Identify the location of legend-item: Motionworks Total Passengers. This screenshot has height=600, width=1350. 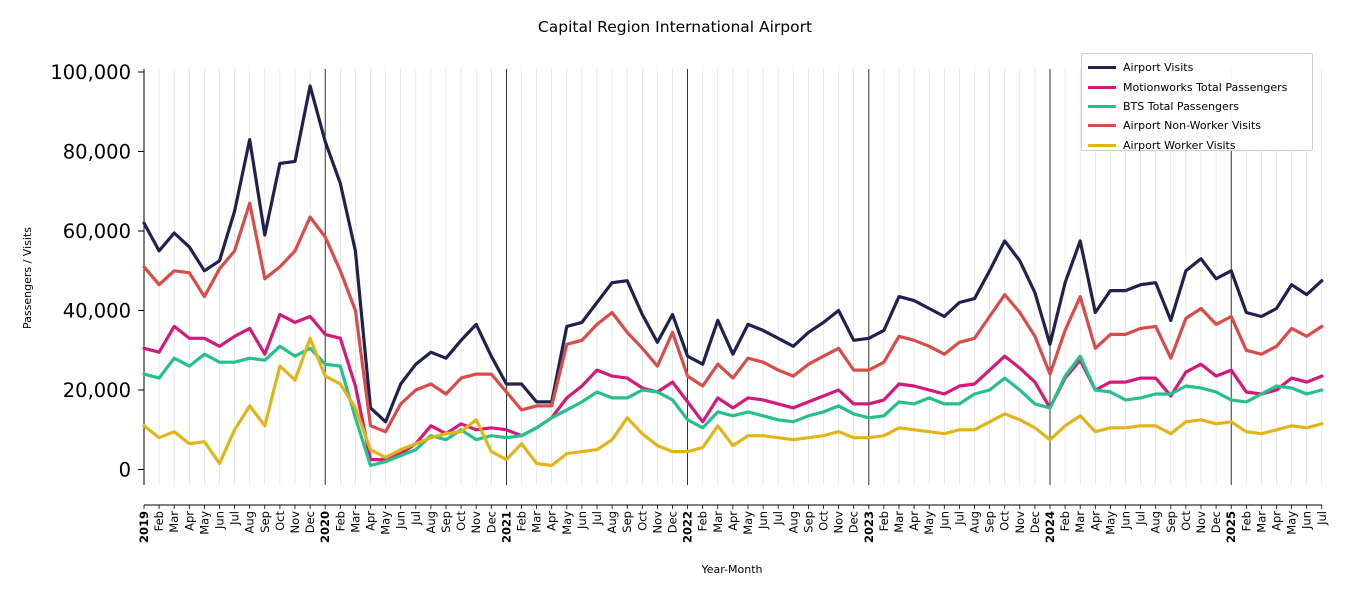
(1197, 86).